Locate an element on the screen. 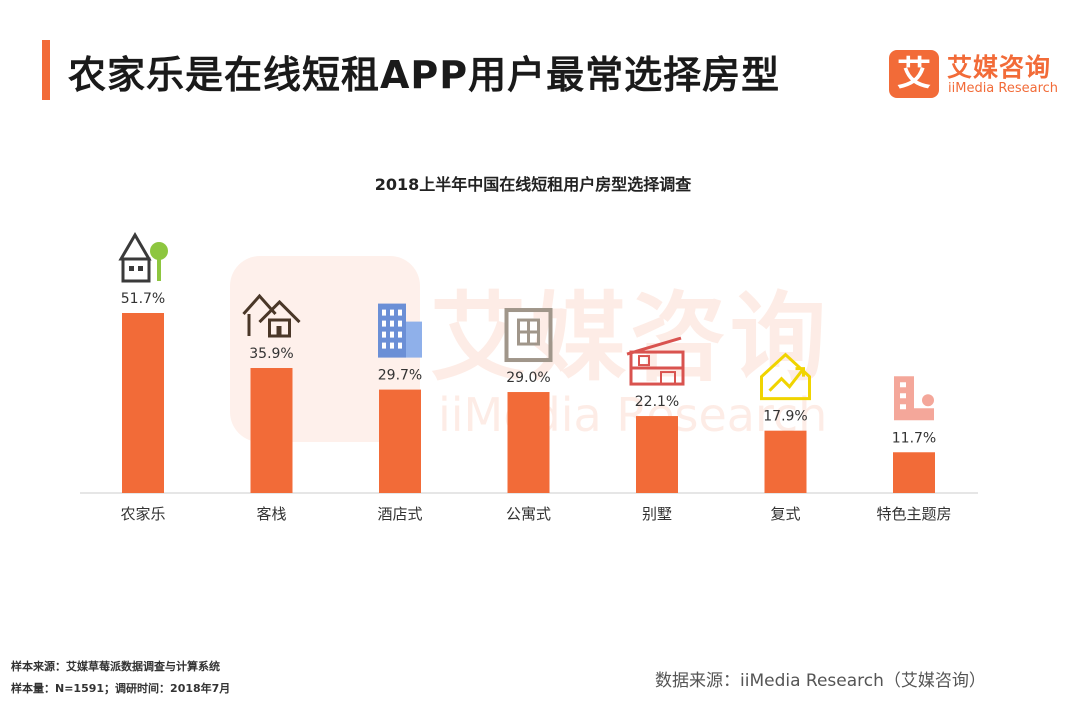 This screenshot has height=703, width=1080. brand-logo: 艾 艾媒咨询 iiMedia Research is located at coordinates (979, 76).